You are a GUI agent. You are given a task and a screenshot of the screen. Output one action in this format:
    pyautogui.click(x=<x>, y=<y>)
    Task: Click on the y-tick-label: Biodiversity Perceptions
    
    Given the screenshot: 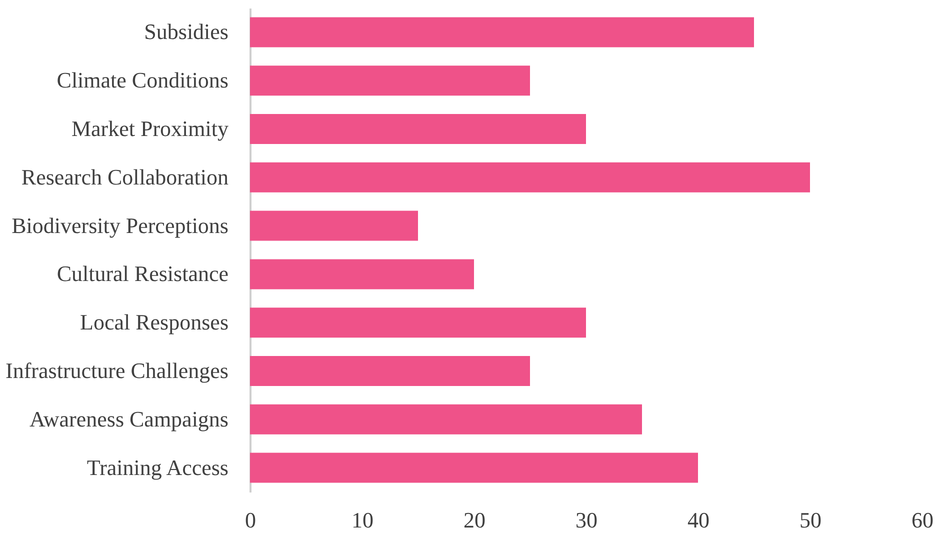 What is the action you would take?
    pyautogui.click(x=120, y=225)
    